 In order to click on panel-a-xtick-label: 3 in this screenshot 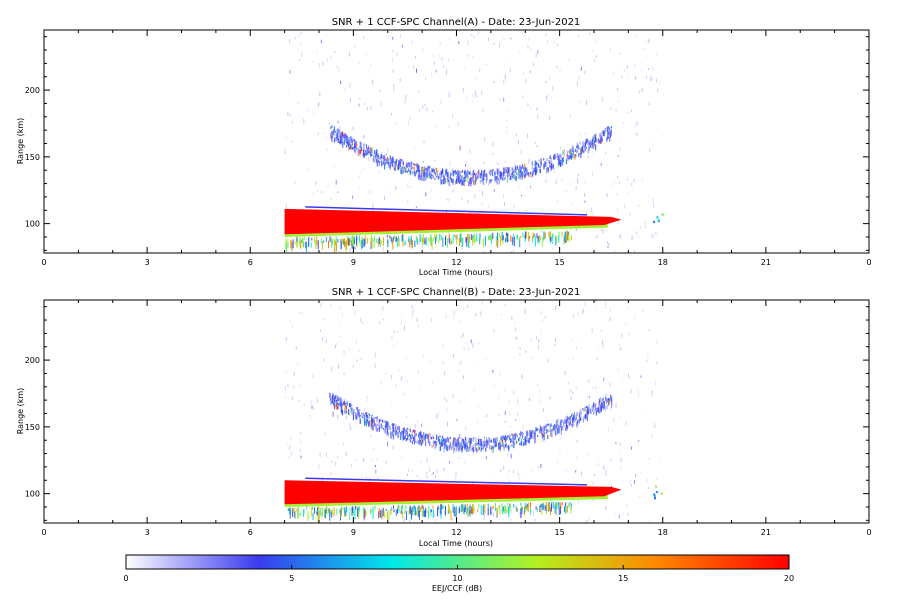, I will do `click(147, 262)`.